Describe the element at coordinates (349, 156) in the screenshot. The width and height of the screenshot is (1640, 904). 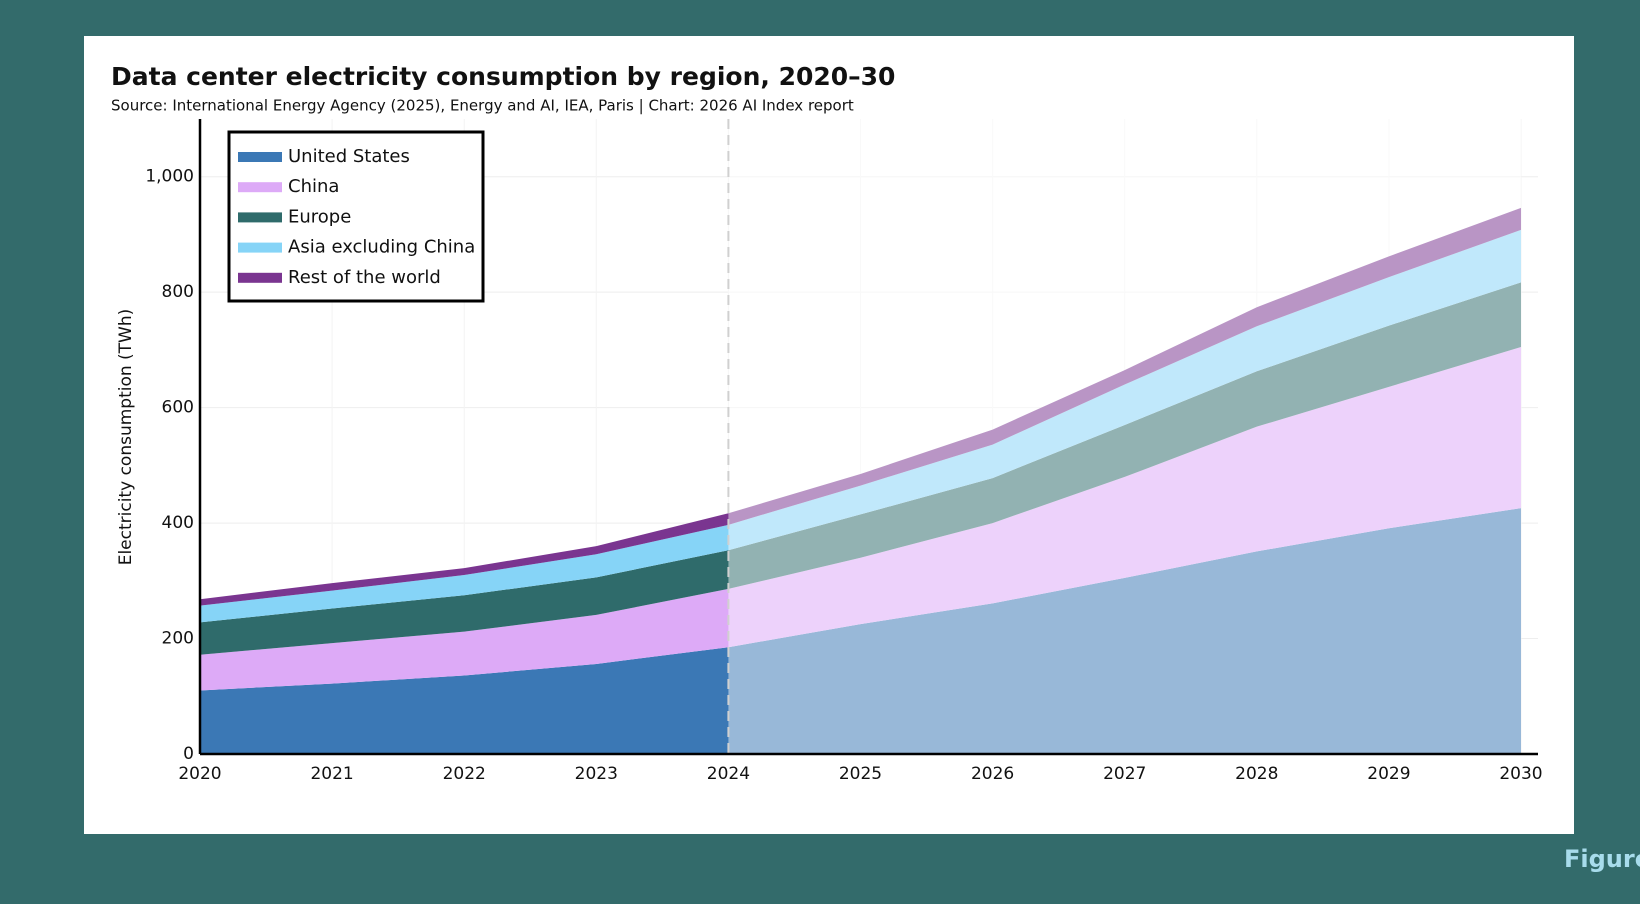
I see `legend-label: United States` at that location.